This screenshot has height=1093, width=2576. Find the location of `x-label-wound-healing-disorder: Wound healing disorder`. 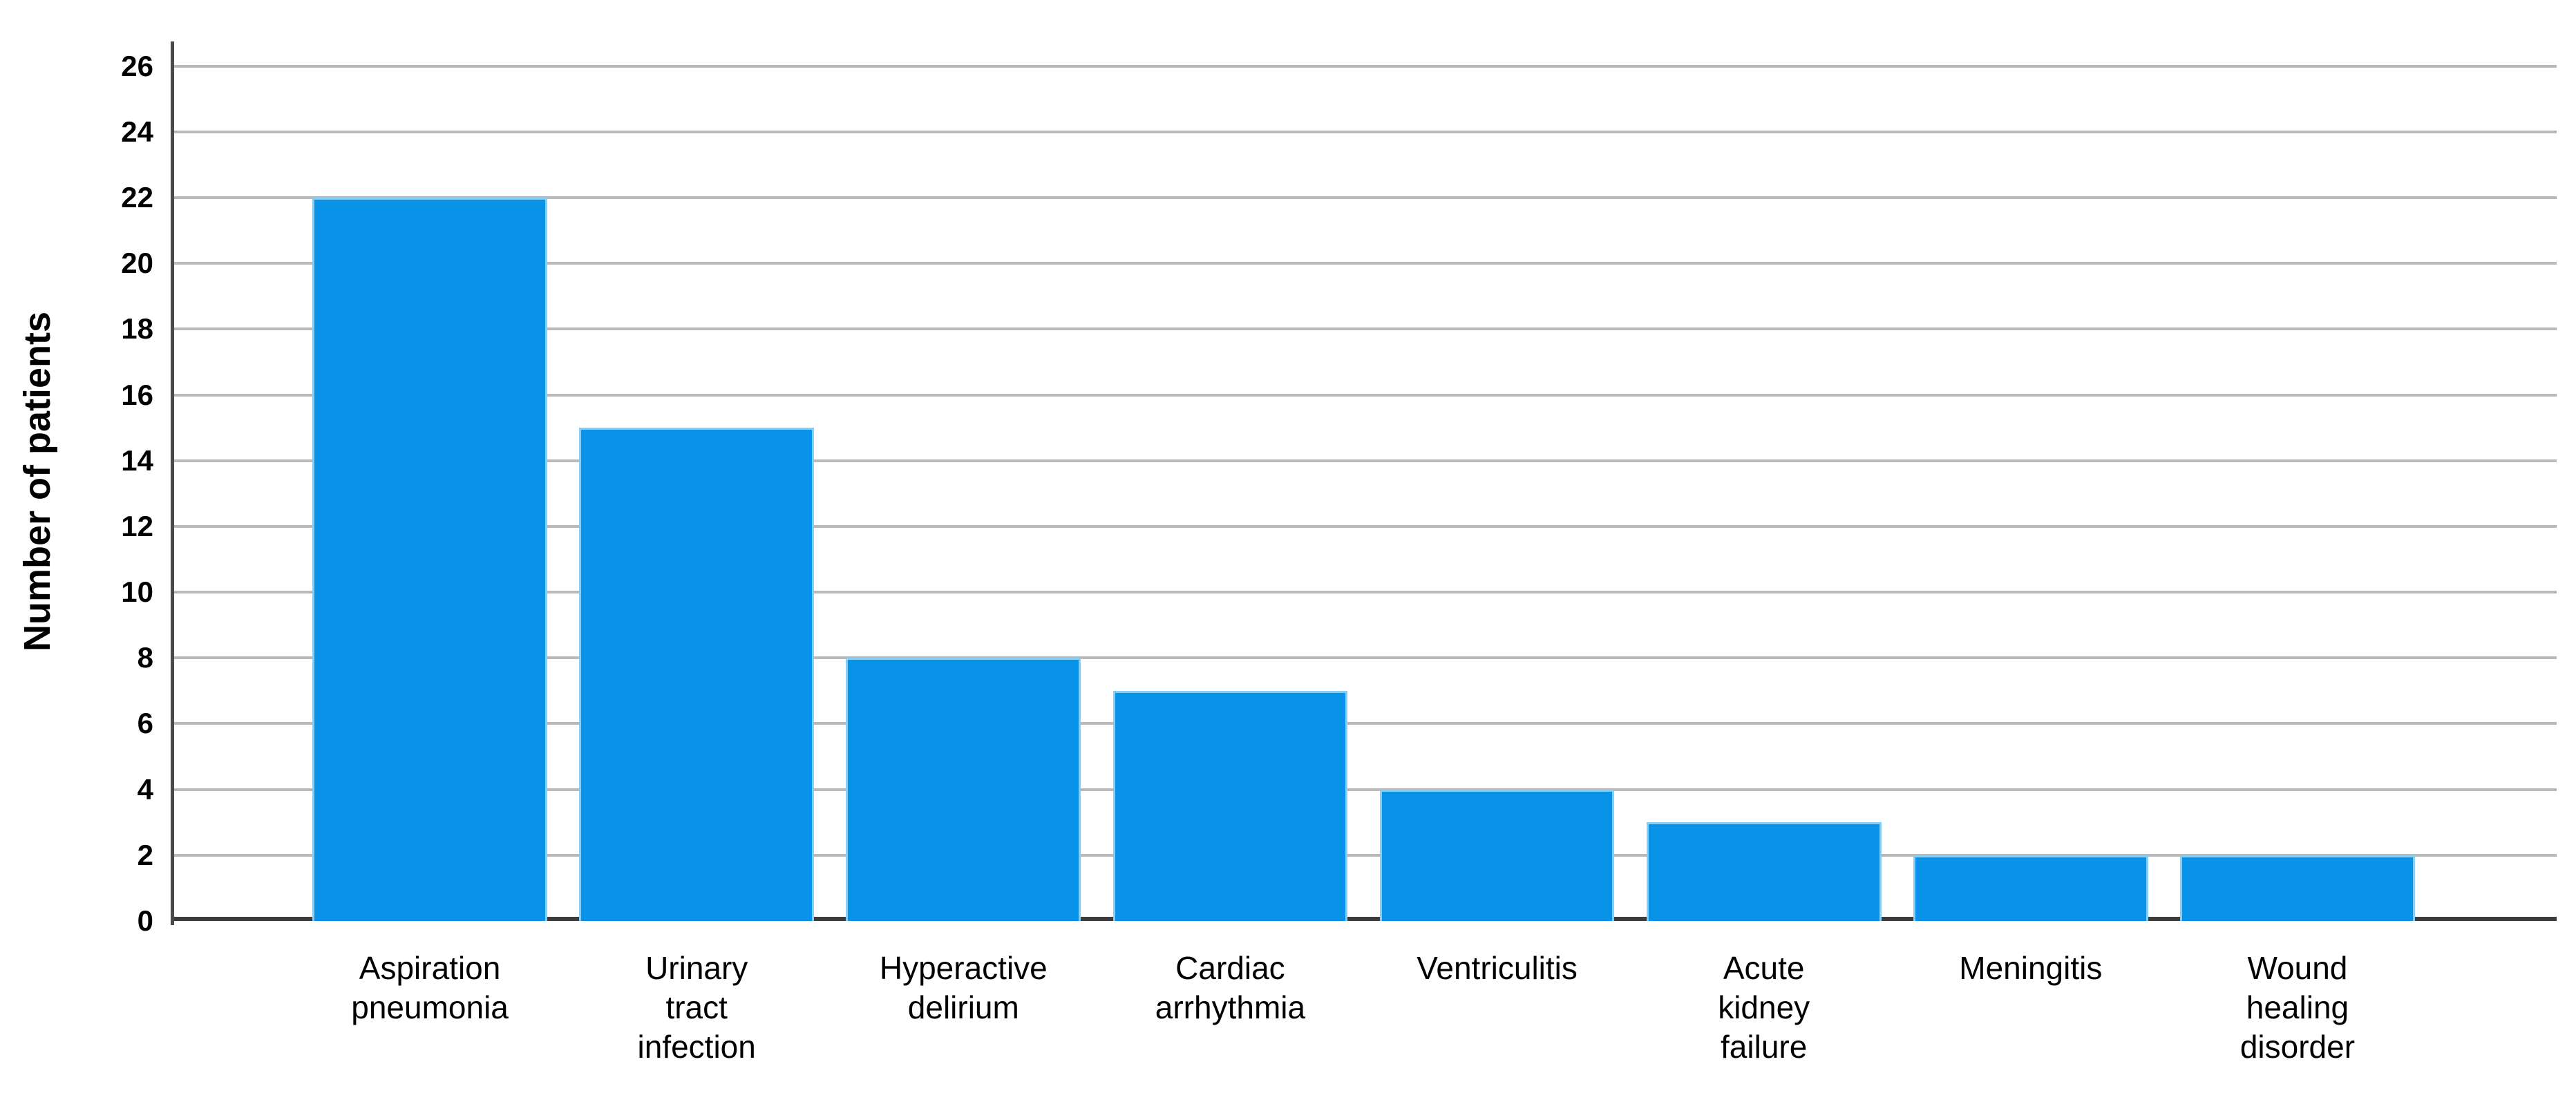

x-label-wound-healing-disorder: Wound healing disorder is located at coordinates (2297, 1008).